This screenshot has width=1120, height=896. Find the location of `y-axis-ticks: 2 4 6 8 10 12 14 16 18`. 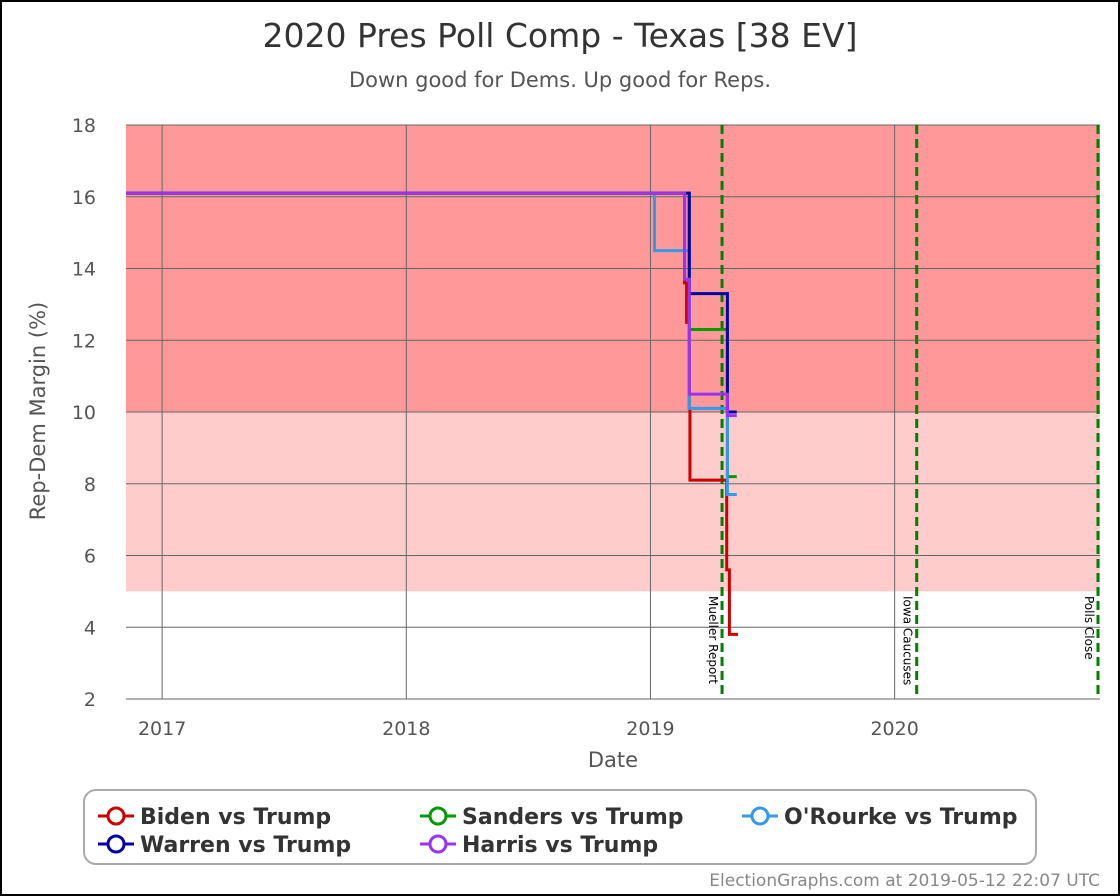

y-axis-ticks: 2 4 6 8 10 12 14 16 18 is located at coordinates (84, 413).